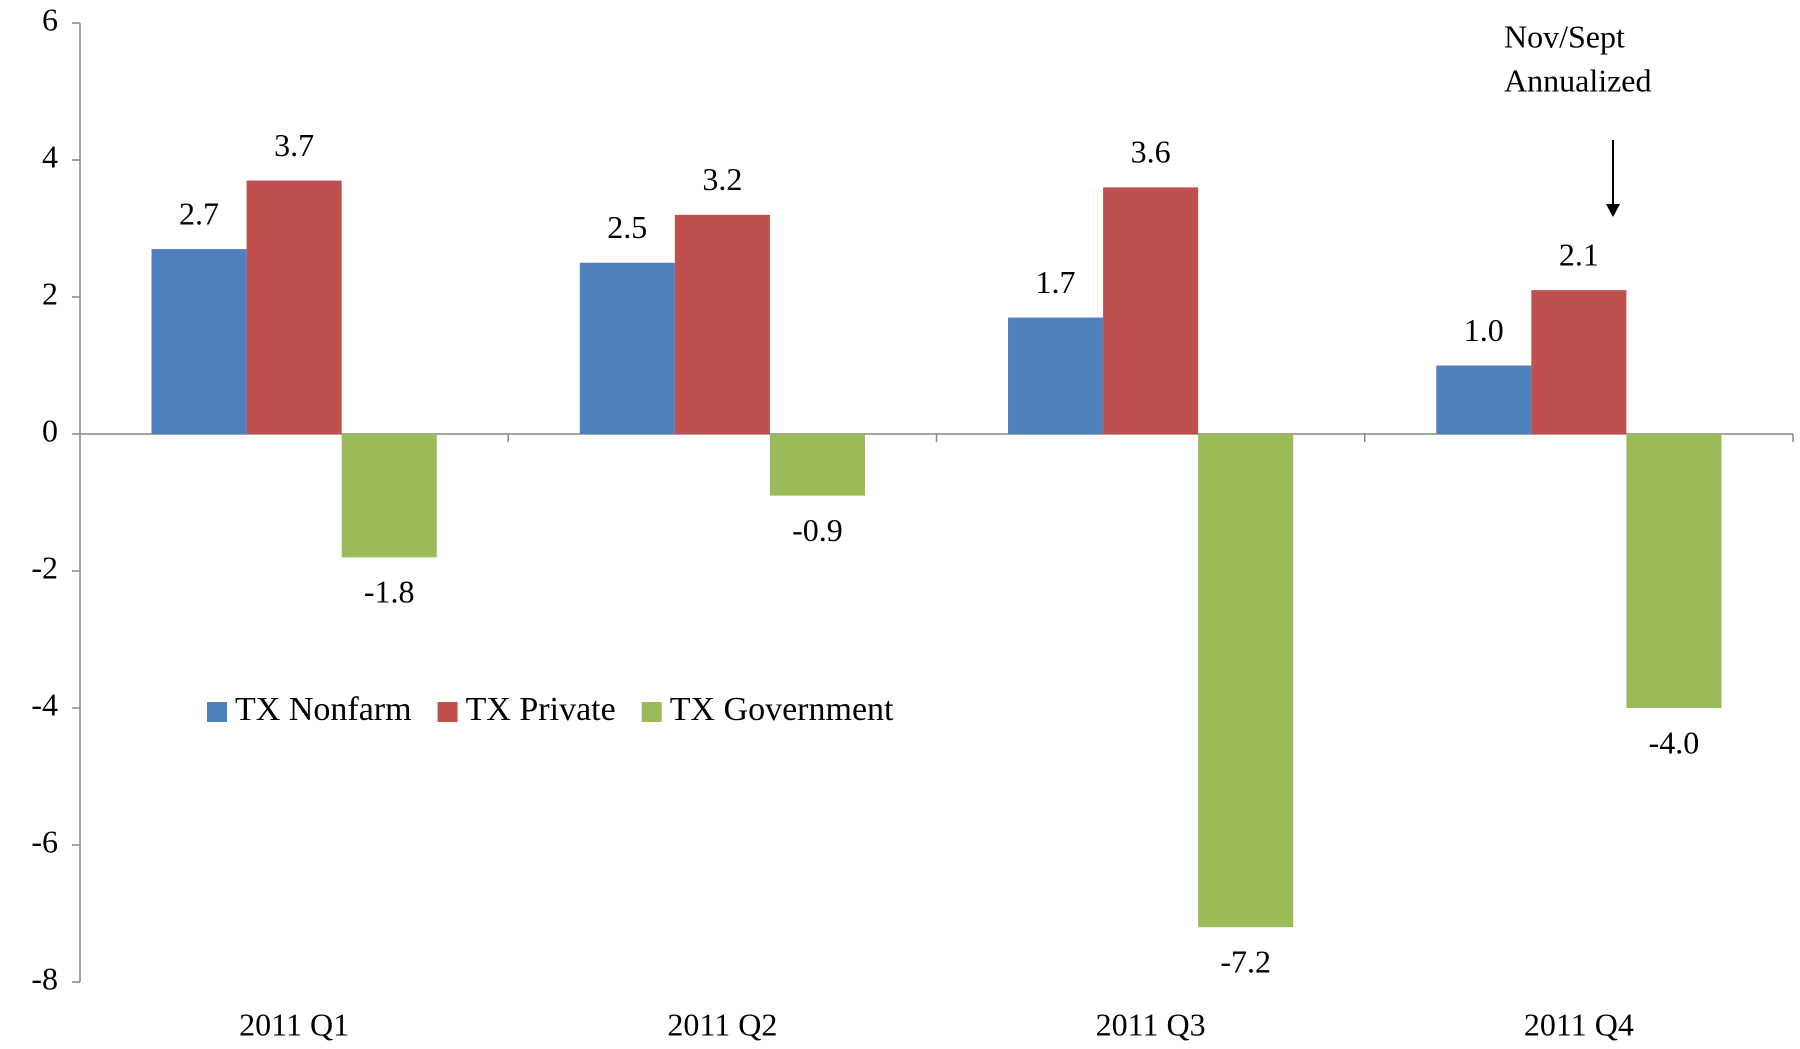 This screenshot has width=1800, height=1049. What do you see at coordinates (627, 227) in the screenshot?
I see `value-label: 2.5` at bounding box center [627, 227].